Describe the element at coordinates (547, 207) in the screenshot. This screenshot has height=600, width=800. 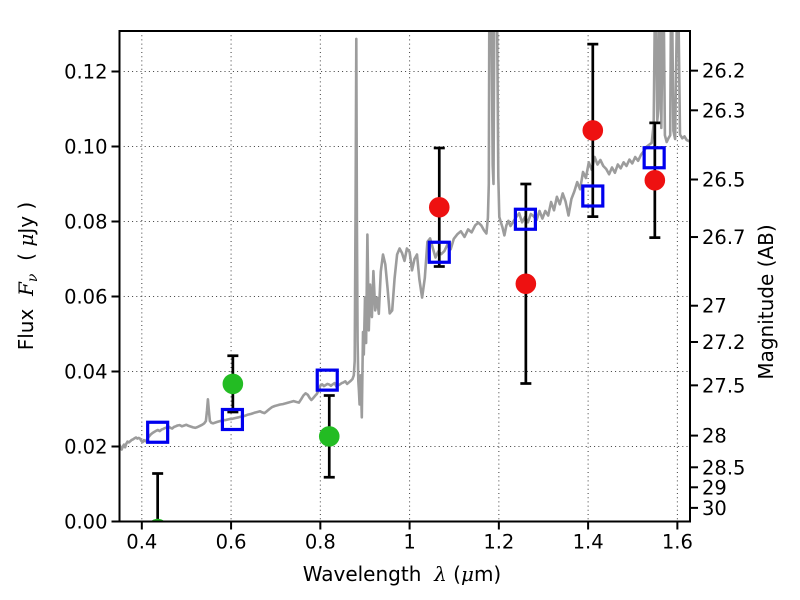
I see `red-photometry` at that location.